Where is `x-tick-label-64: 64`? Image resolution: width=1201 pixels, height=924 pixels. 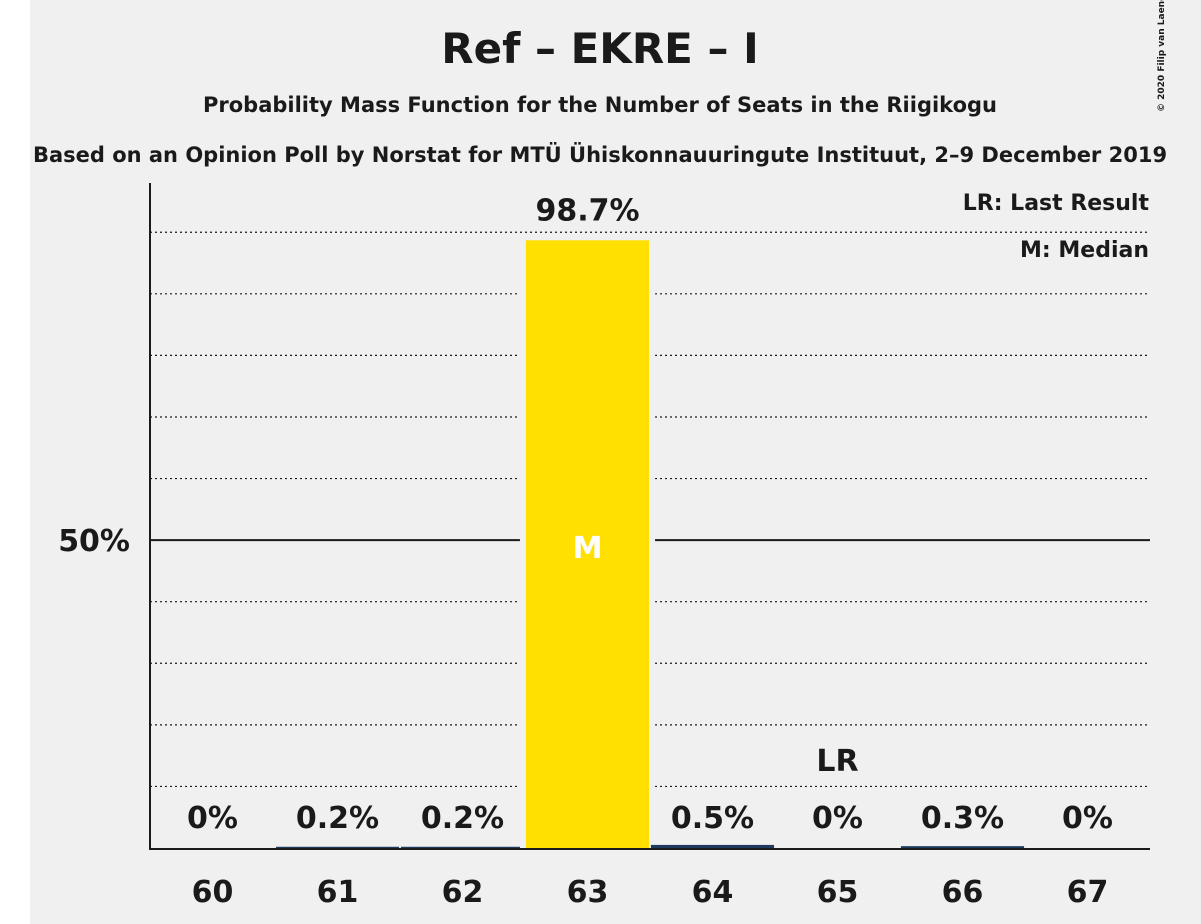
x-tick-label-64: 64 is located at coordinates (713, 892).